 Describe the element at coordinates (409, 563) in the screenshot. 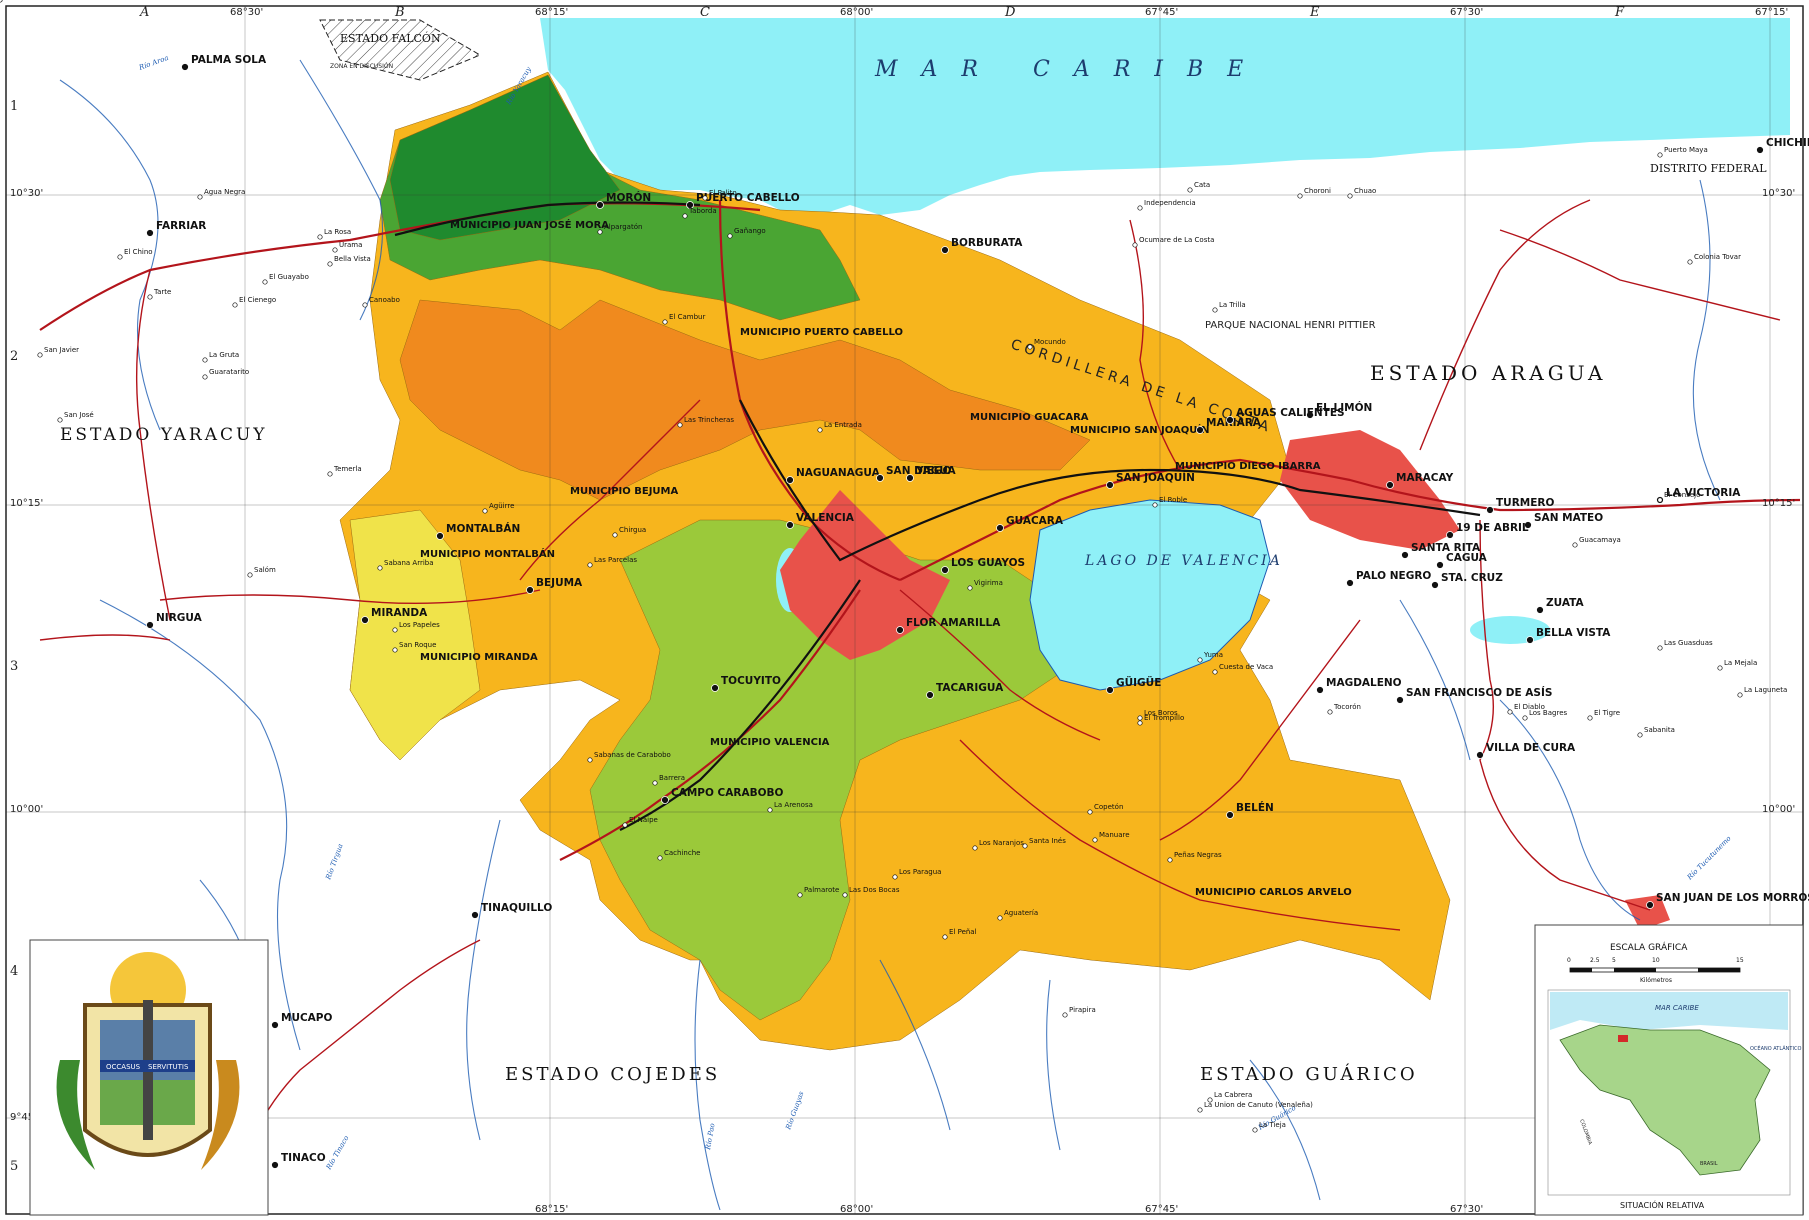

I see `place-label: Sabana Arriba` at that location.